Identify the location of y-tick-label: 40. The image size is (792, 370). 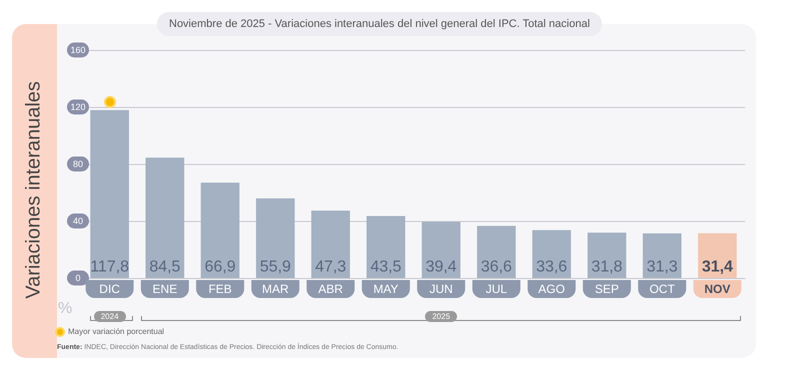
(78, 221).